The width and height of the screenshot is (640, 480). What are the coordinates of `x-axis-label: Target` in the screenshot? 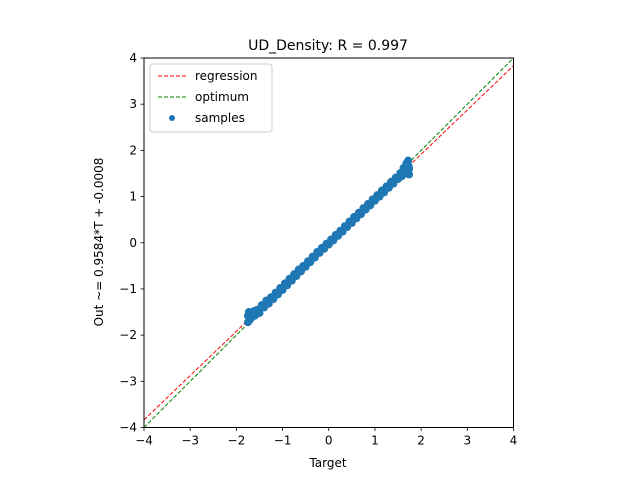 It's located at (327, 463).